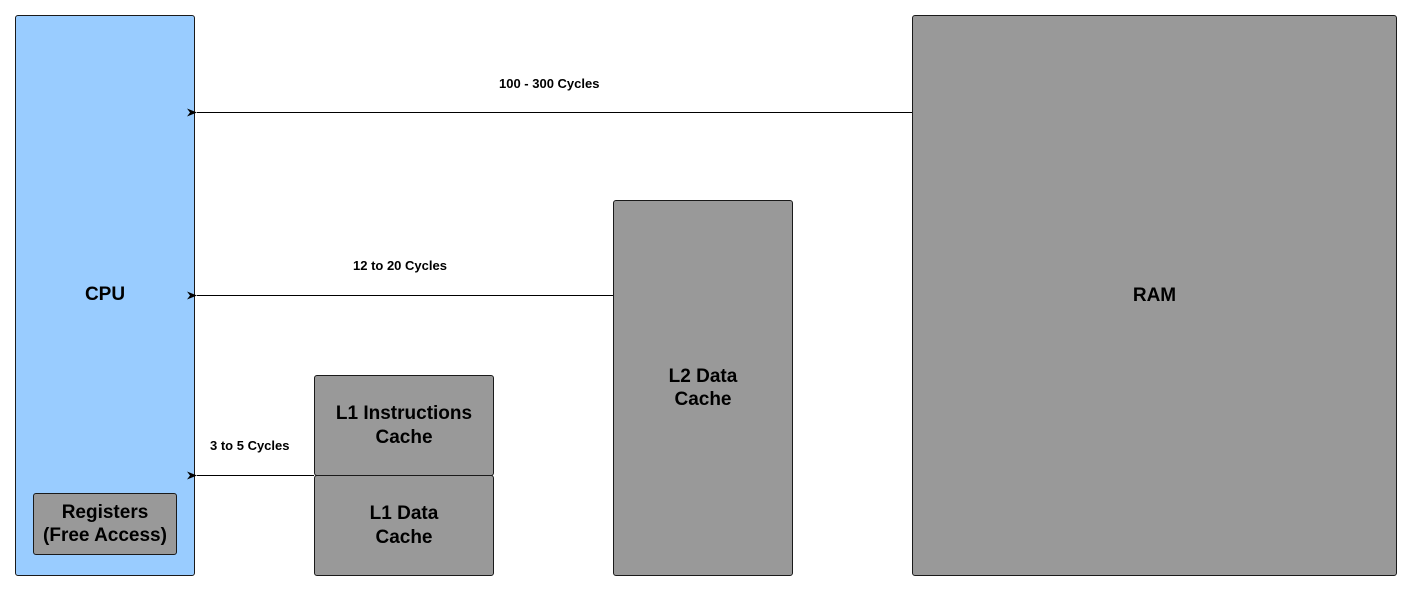 The image size is (1411, 590). Describe the element at coordinates (404, 414) in the screenshot. I see `l1-instructions-label-line1: L1 Instructions` at that location.